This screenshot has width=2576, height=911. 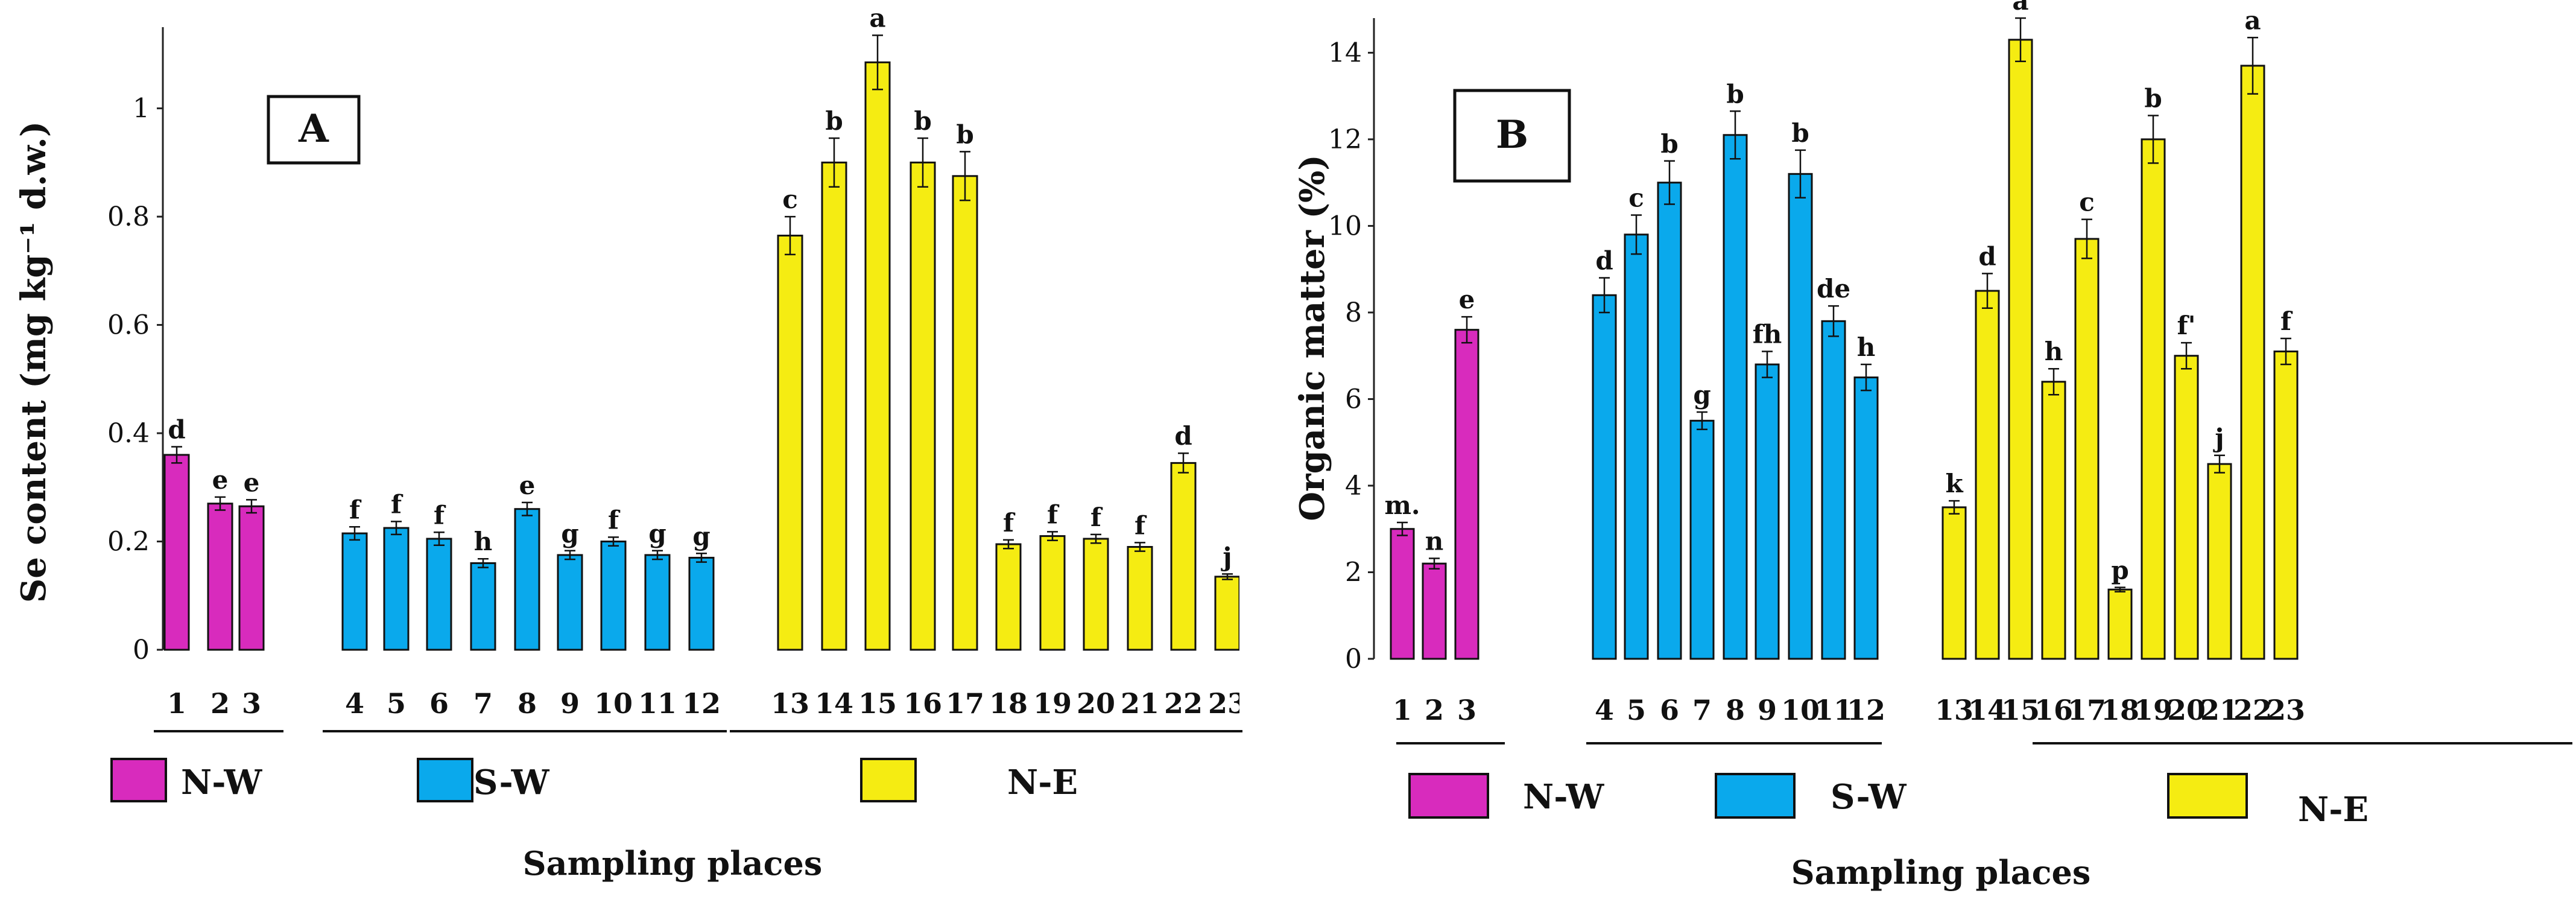 I want to click on y-tick-label: 6, so click(x=1353, y=399).